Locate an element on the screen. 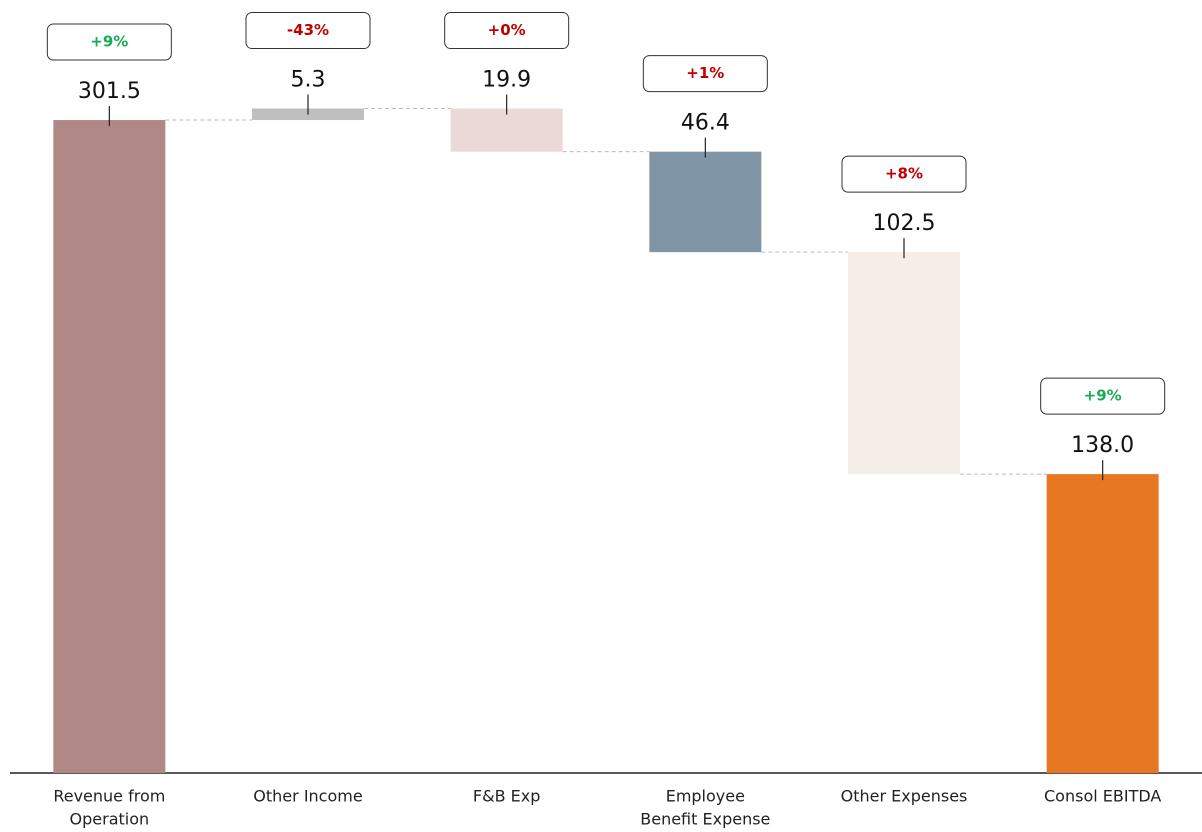  x-tick-label: Operation is located at coordinates (110, 819).